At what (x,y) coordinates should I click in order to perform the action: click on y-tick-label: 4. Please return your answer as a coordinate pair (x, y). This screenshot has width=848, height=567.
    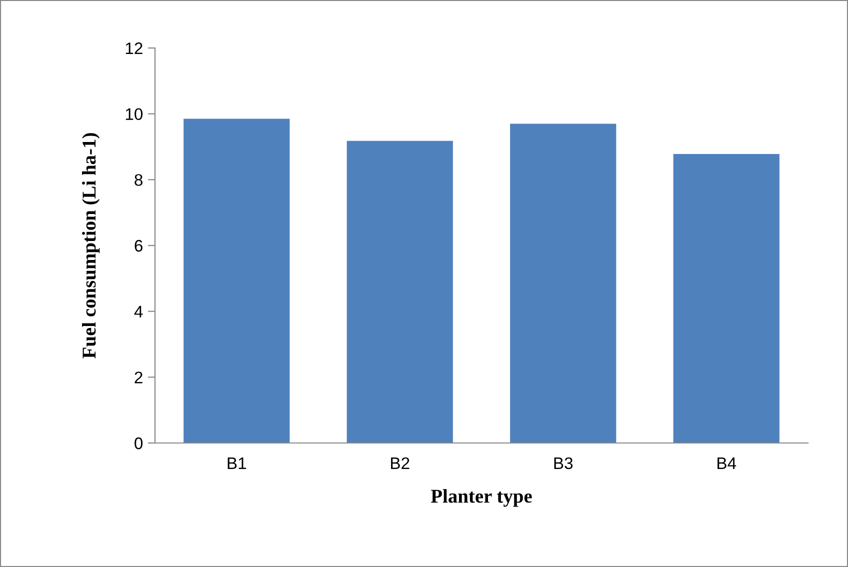
    Looking at the image, I should click on (138, 312).